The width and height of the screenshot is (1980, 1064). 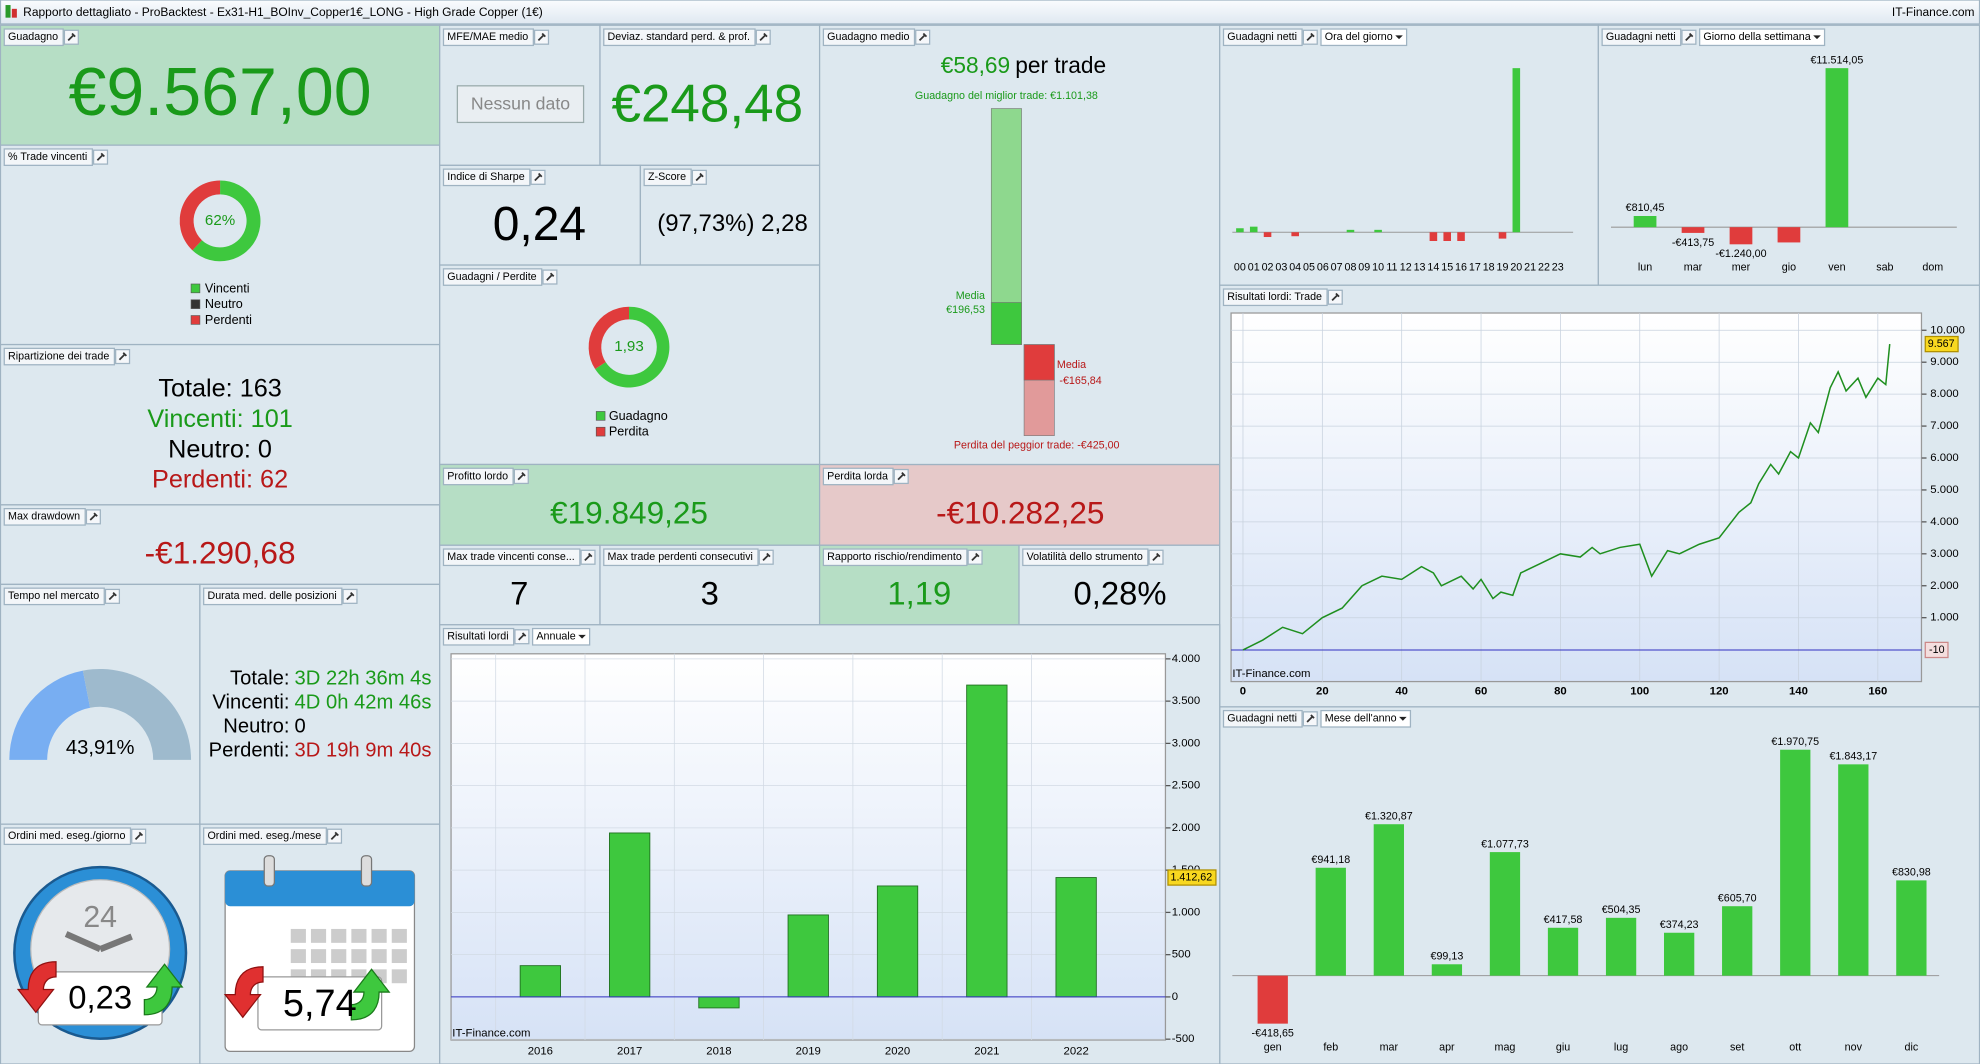 I want to click on dropdown: Mese dell'anno, so click(x=1361, y=719).